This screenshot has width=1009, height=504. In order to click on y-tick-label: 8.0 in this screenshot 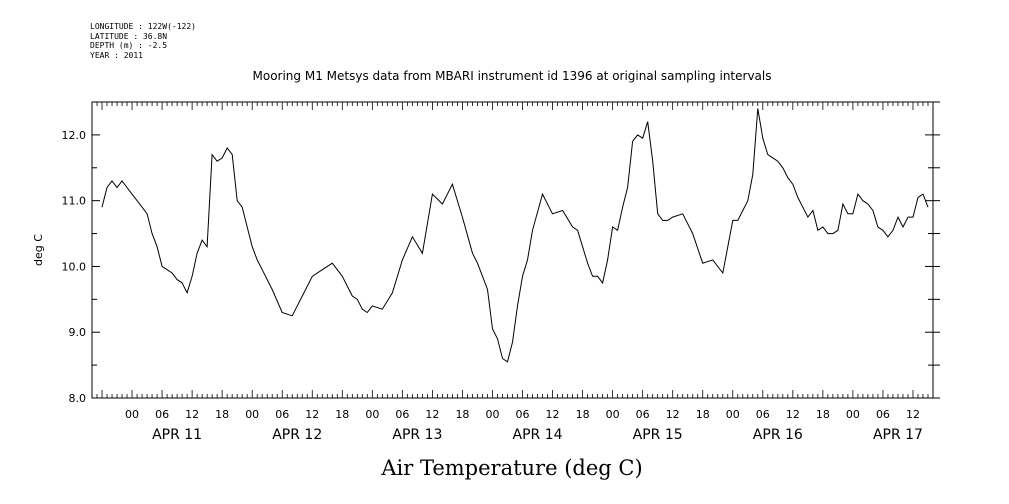, I will do `click(78, 398)`.